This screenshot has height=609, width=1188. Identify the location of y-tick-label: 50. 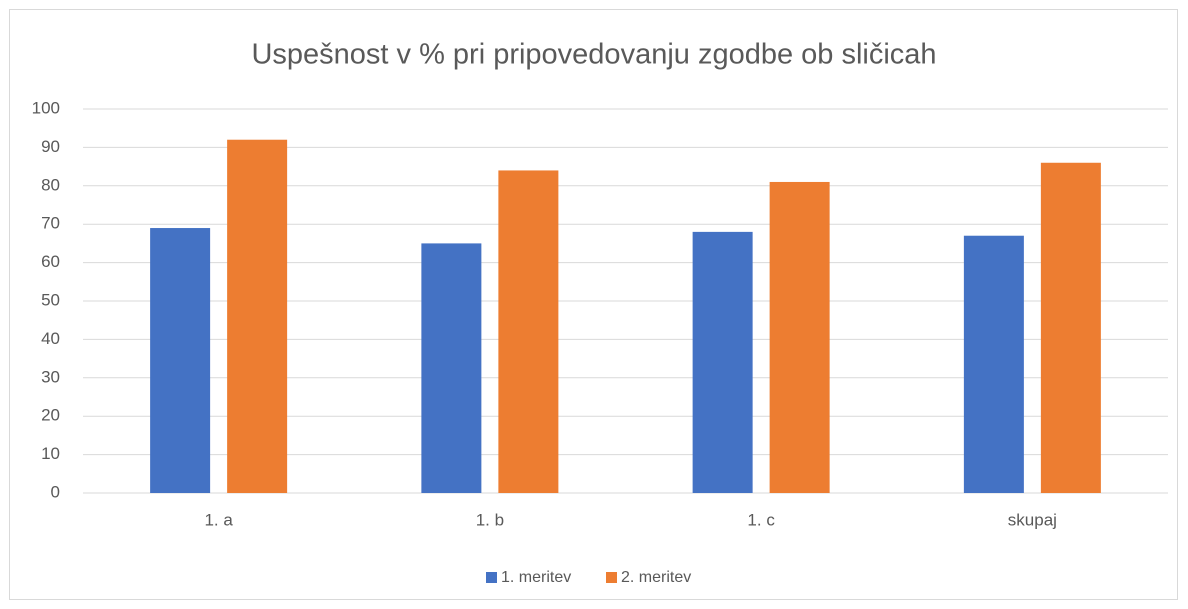
(50, 299).